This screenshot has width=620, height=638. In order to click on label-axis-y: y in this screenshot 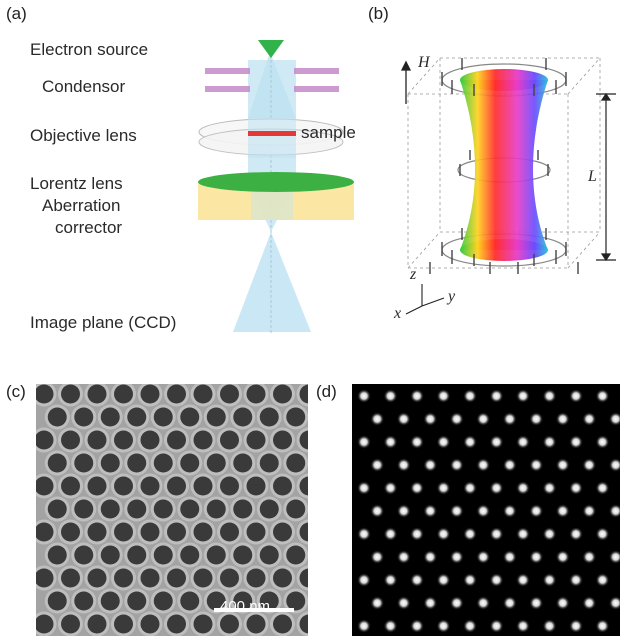, I will do `click(452, 296)`.